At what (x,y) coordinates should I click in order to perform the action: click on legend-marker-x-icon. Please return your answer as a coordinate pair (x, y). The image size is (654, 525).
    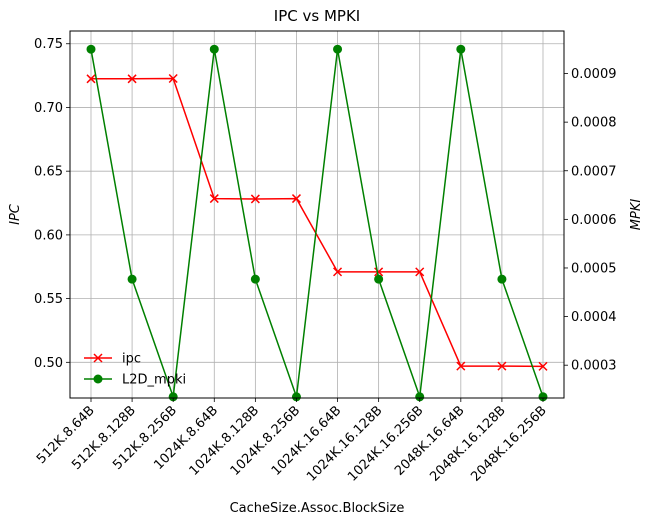
    Looking at the image, I should click on (98, 358).